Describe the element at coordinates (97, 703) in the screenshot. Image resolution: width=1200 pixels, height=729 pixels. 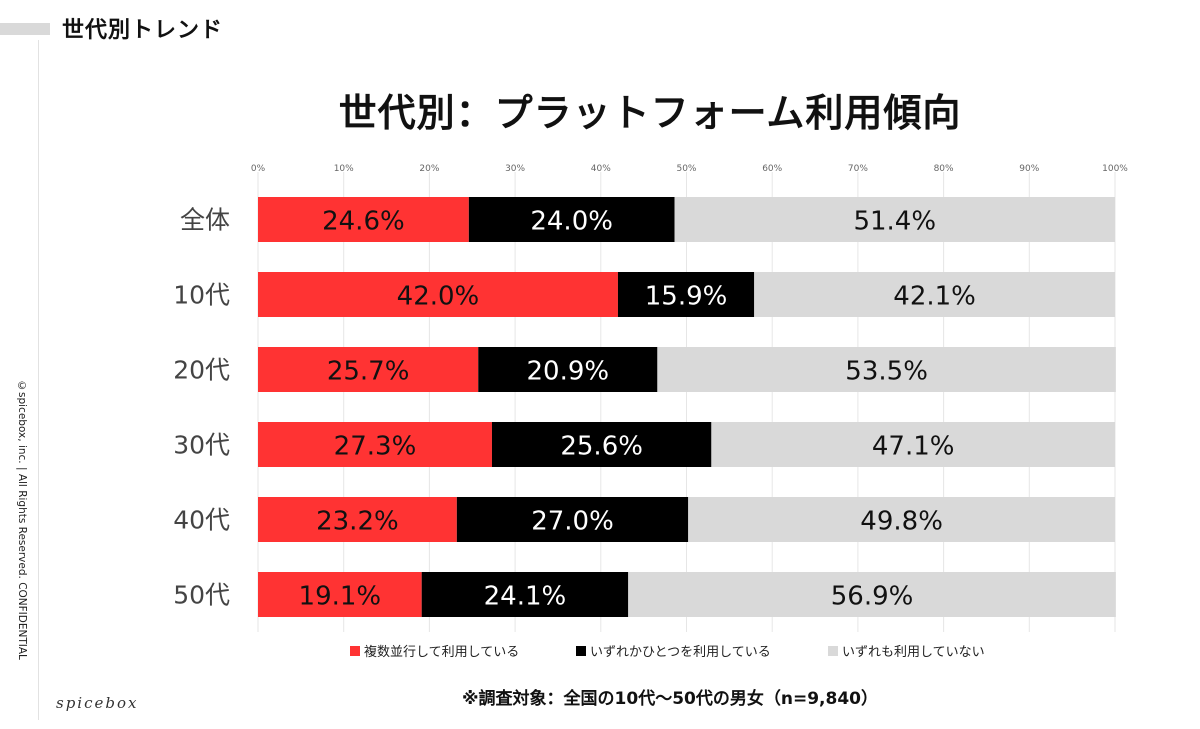
I see `brand-logo: spicebox` at that location.